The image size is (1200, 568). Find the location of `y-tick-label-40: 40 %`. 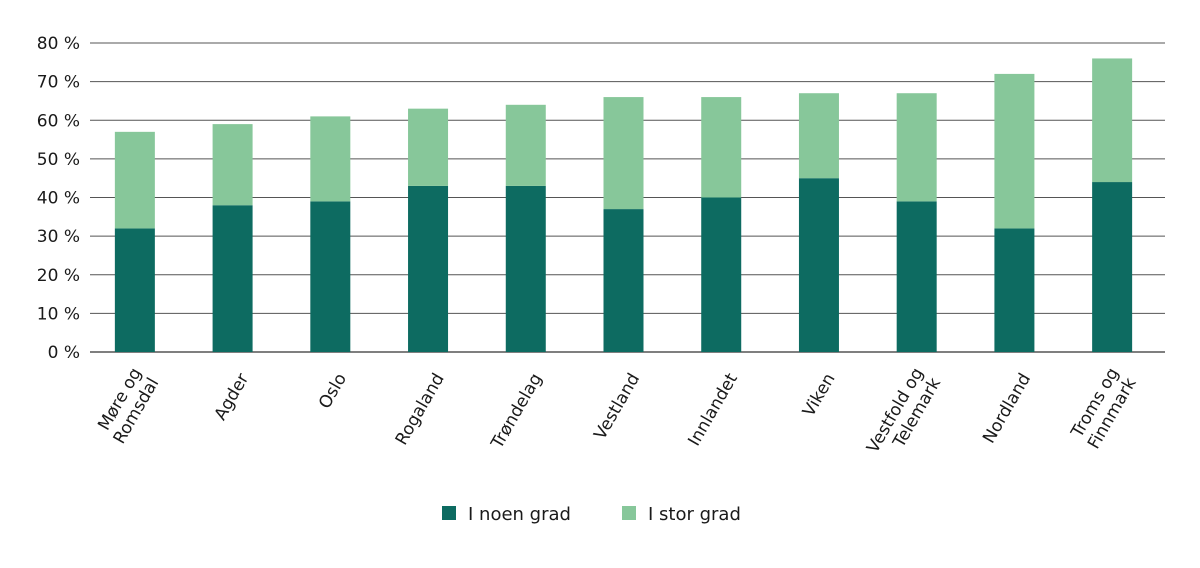

y-tick-label-40: 40 % is located at coordinates (58, 199).